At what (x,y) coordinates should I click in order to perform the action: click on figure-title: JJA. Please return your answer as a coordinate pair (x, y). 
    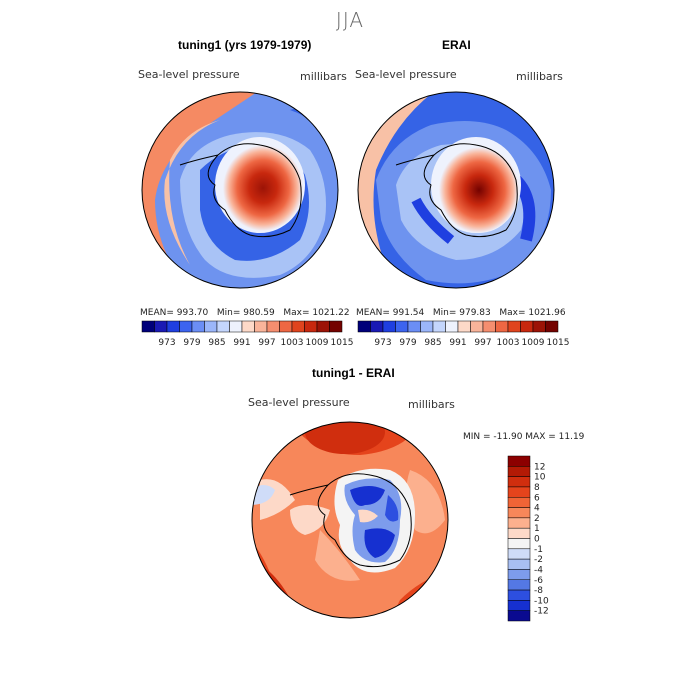
    Looking at the image, I should click on (350, 20).